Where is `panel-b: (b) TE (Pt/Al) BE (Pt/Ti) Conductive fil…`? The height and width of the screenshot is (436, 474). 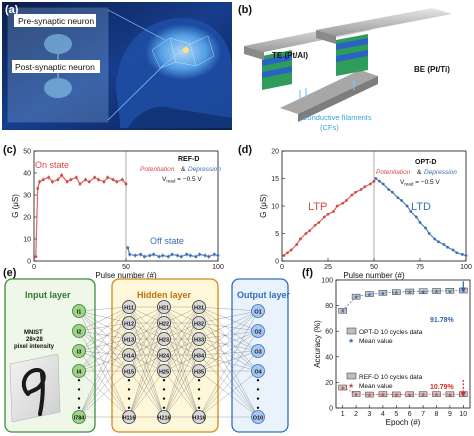 panel-b: (b) TE (Pt/Al) BE (Pt/Ti) Conductive fil… is located at coordinates (345, 68).